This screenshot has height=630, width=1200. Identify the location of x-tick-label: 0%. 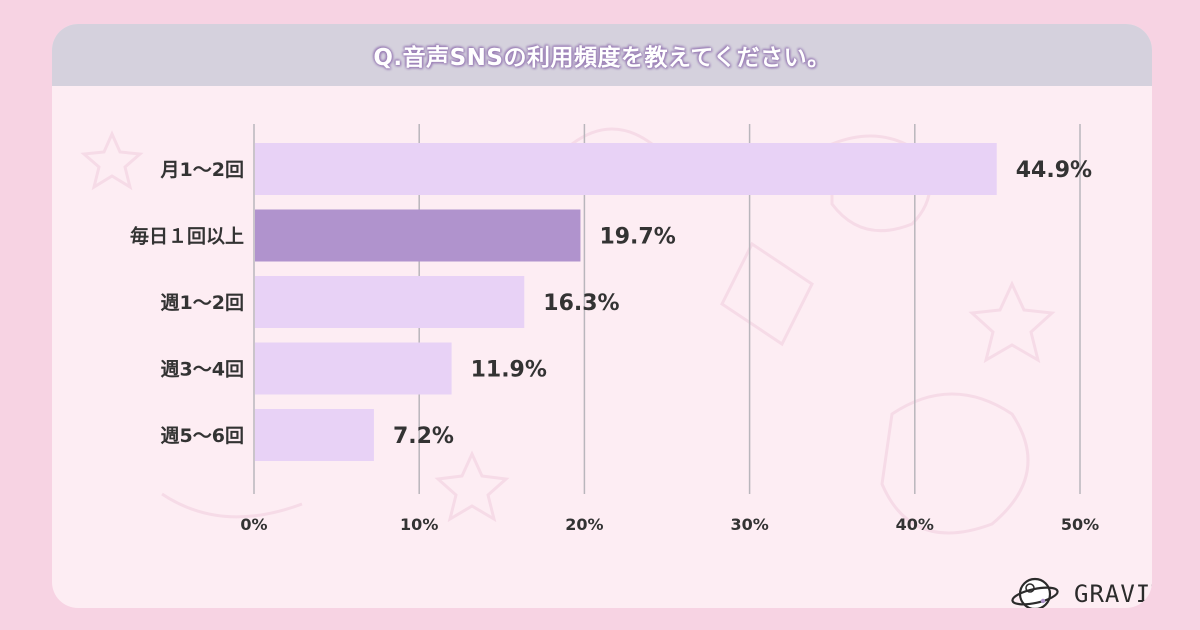
(253, 524).